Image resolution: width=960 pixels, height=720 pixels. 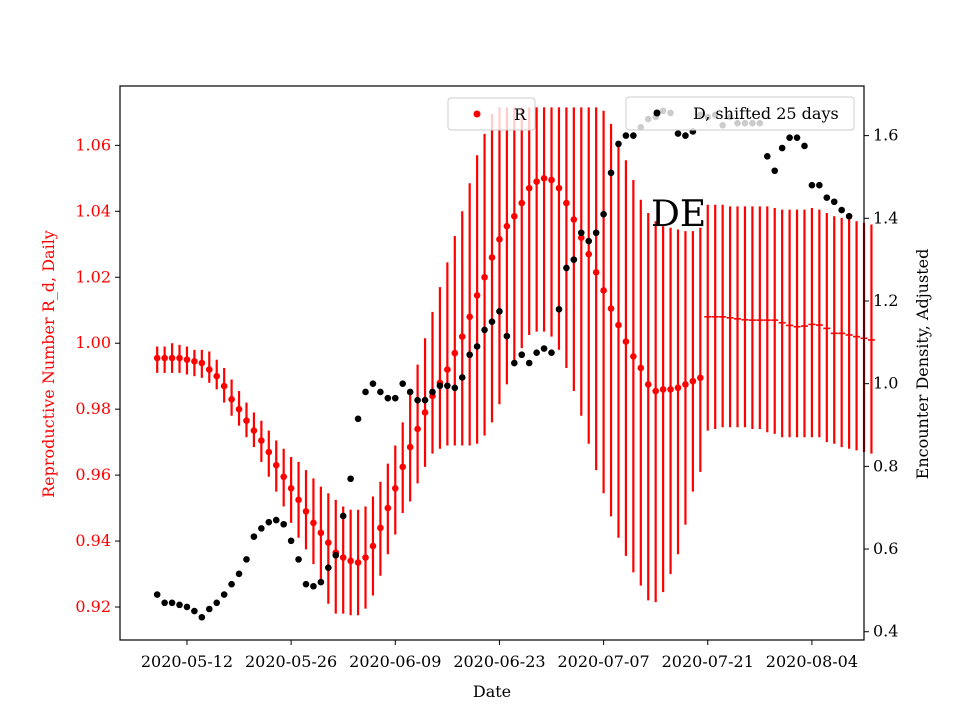 What do you see at coordinates (766, 113) in the screenshot?
I see `legend-d-label: D, shifted 25 days` at bounding box center [766, 113].